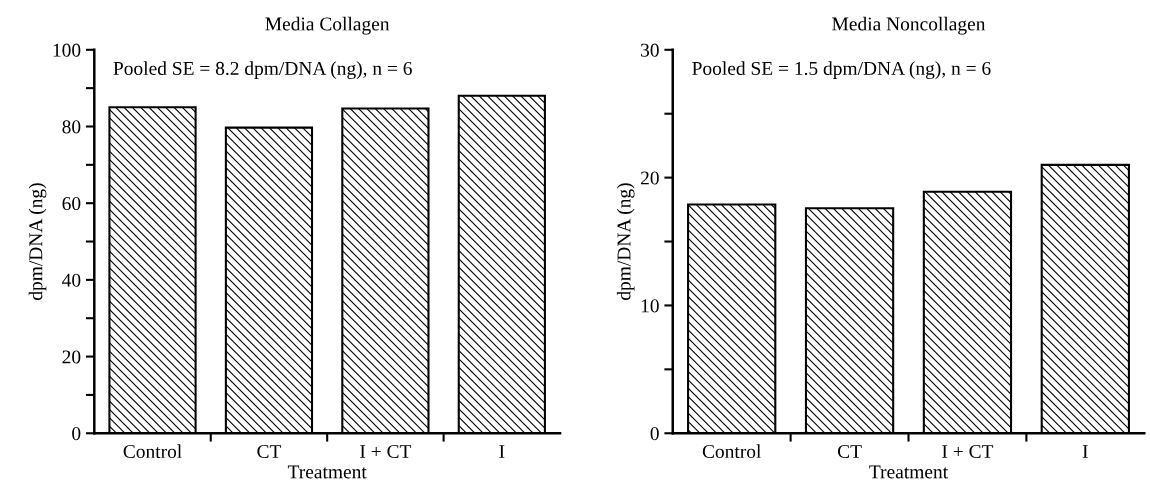 Image resolution: width=1150 pixels, height=498 pixels. I want to click on chart-title: Media Noncollagen, so click(909, 25).